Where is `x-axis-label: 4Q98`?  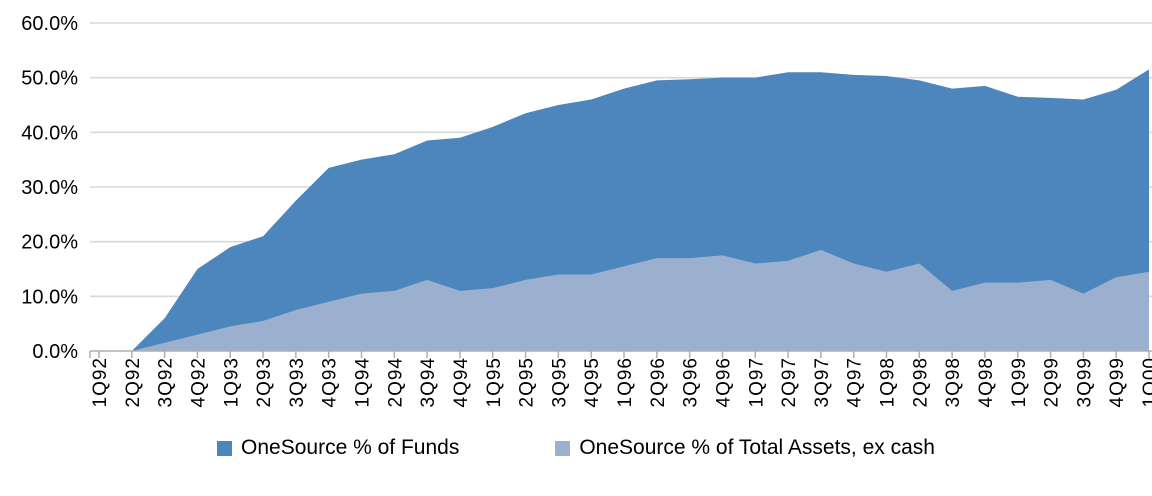 x-axis-label: 4Q98 is located at coordinates (986, 382).